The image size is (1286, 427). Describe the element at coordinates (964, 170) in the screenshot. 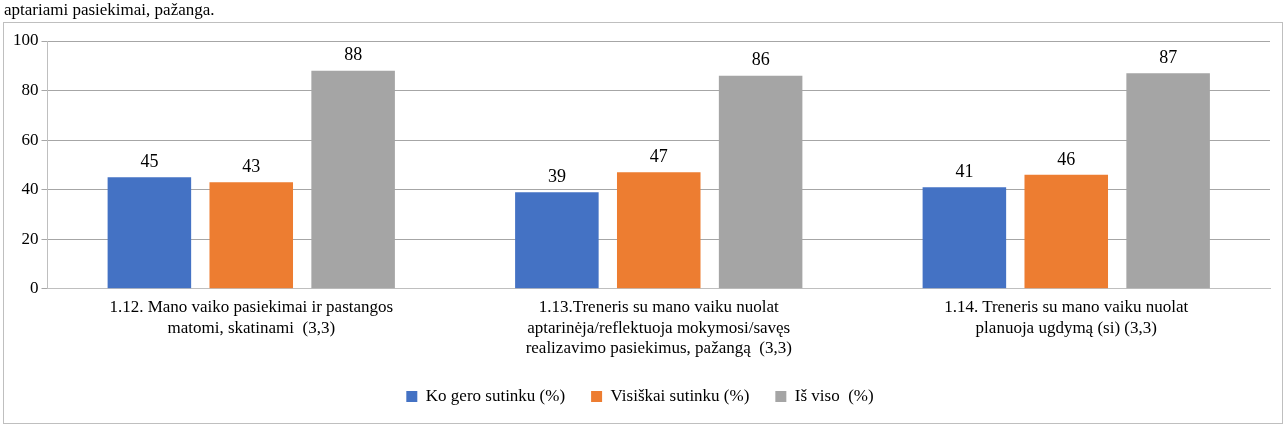

I see `data-label: 41` at that location.